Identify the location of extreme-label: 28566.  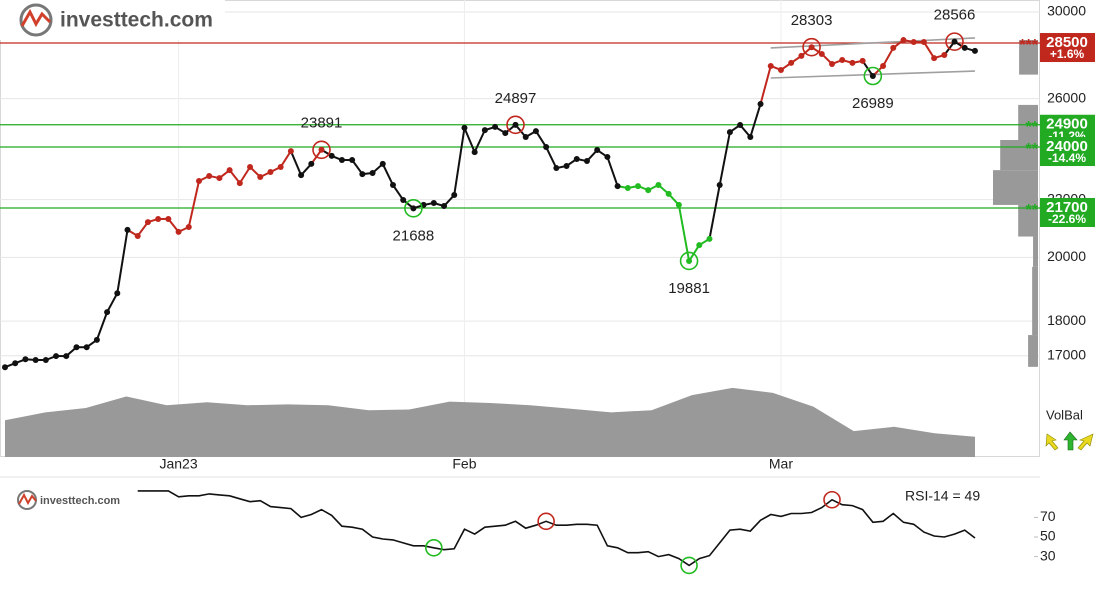
(955, 15).